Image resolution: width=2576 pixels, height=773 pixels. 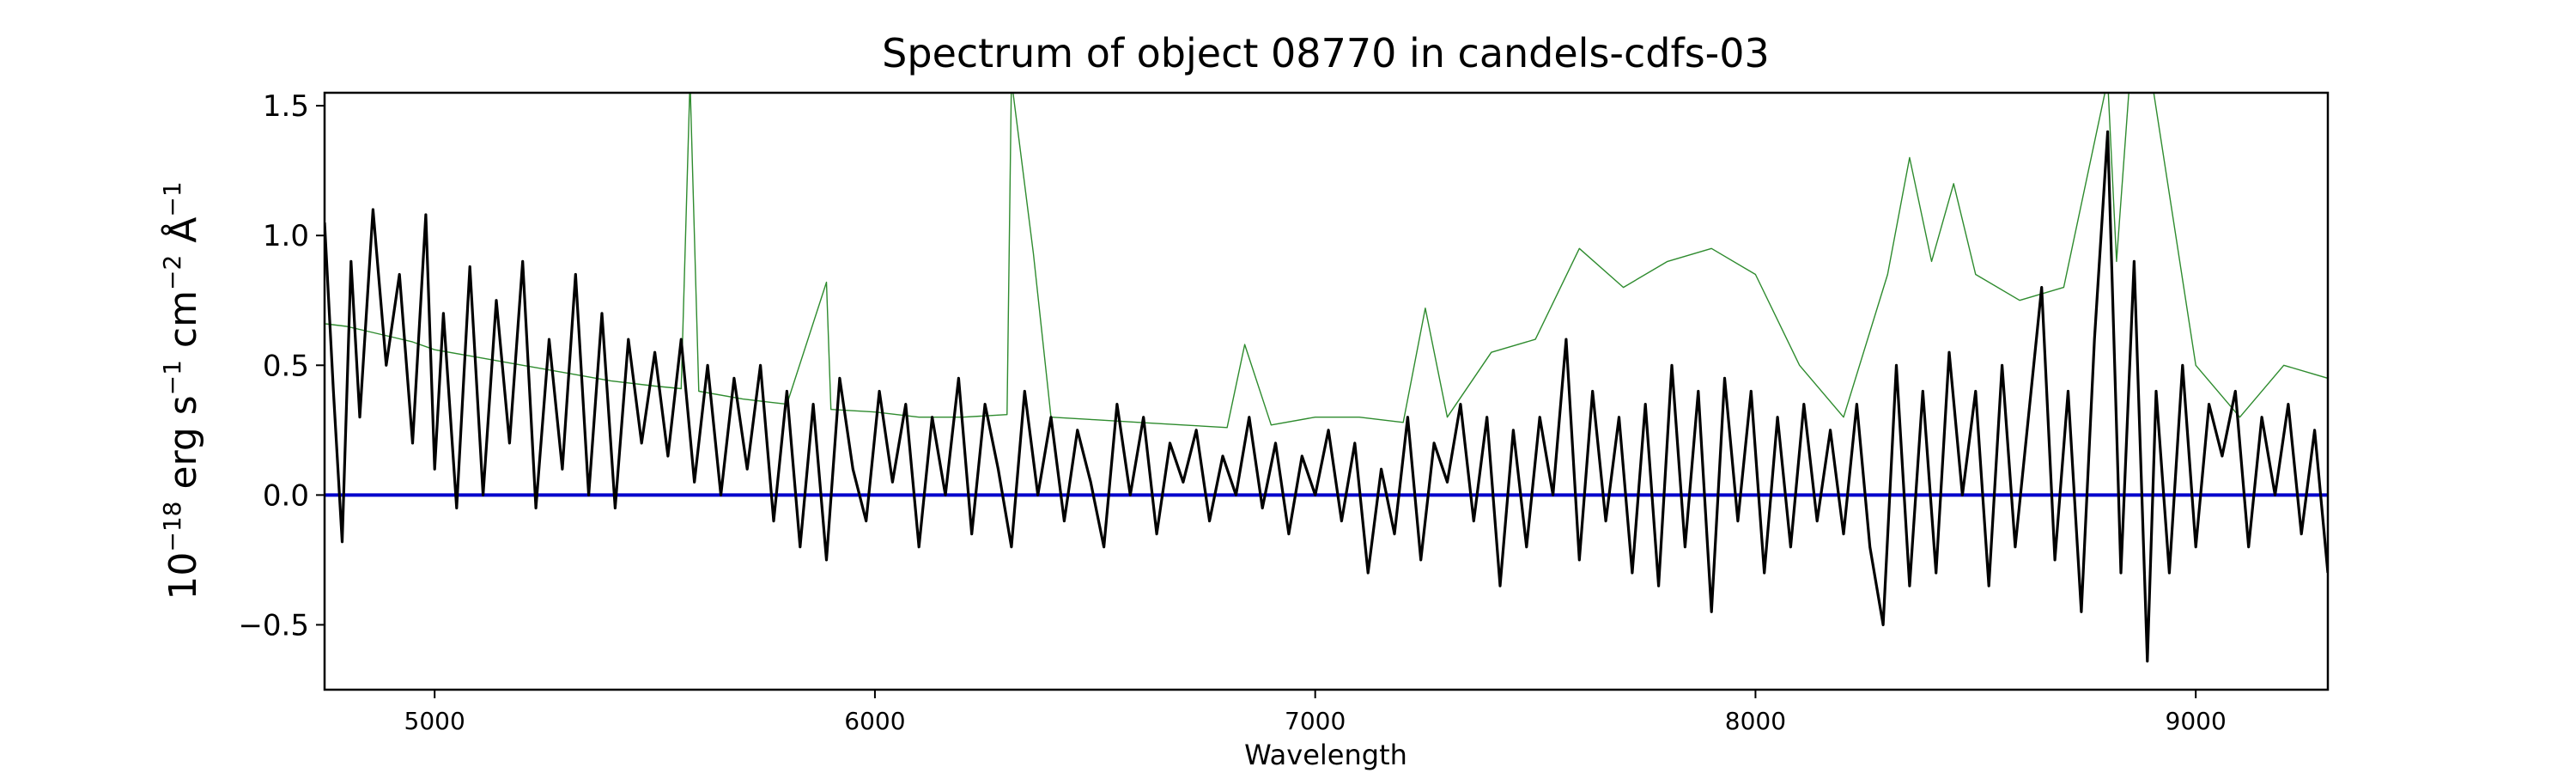 What do you see at coordinates (286, 236) in the screenshot?
I see `y-tick-label: 1.0` at bounding box center [286, 236].